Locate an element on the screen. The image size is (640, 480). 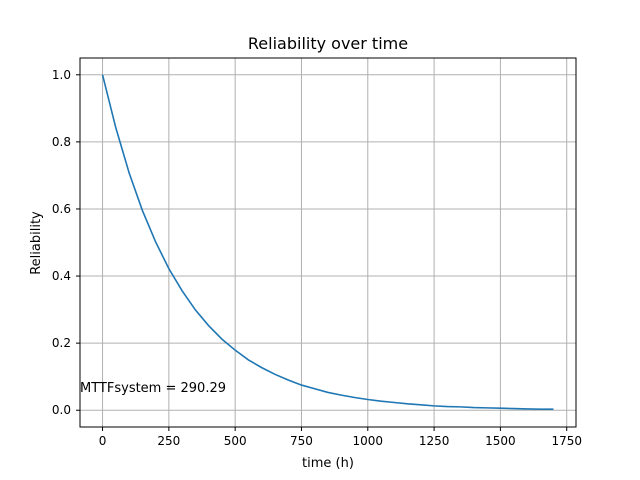
x-tick-label: 500 is located at coordinates (235, 441).